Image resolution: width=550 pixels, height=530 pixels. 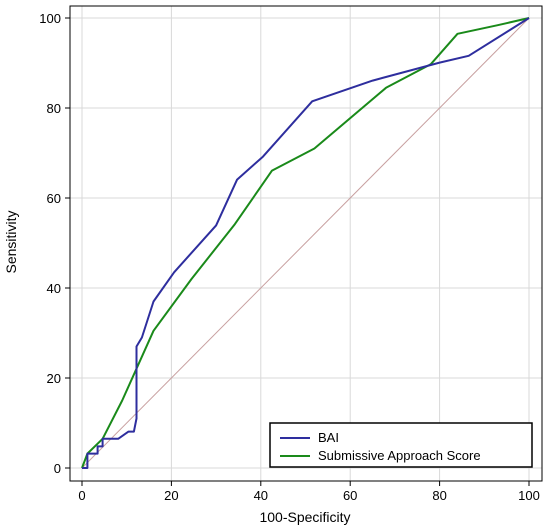 I want to click on y-tick-label: 0, so click(x=57, y=468).